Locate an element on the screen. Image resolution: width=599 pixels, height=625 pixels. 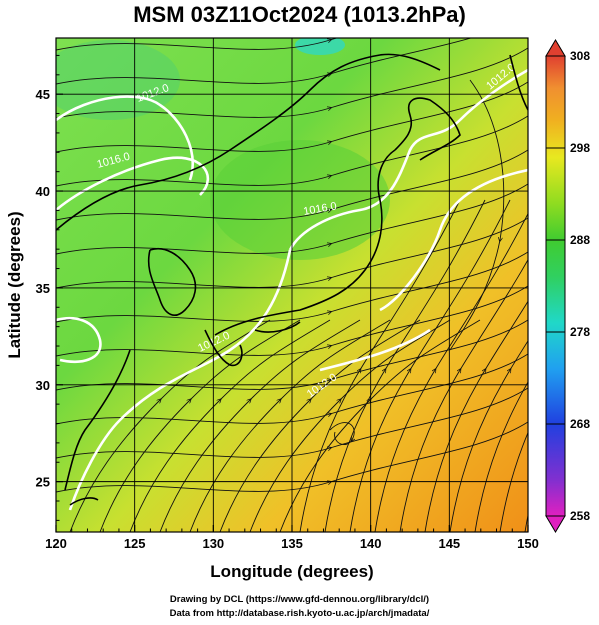
colorbar-tick-label: 278 is located at coordinates (580, 332).